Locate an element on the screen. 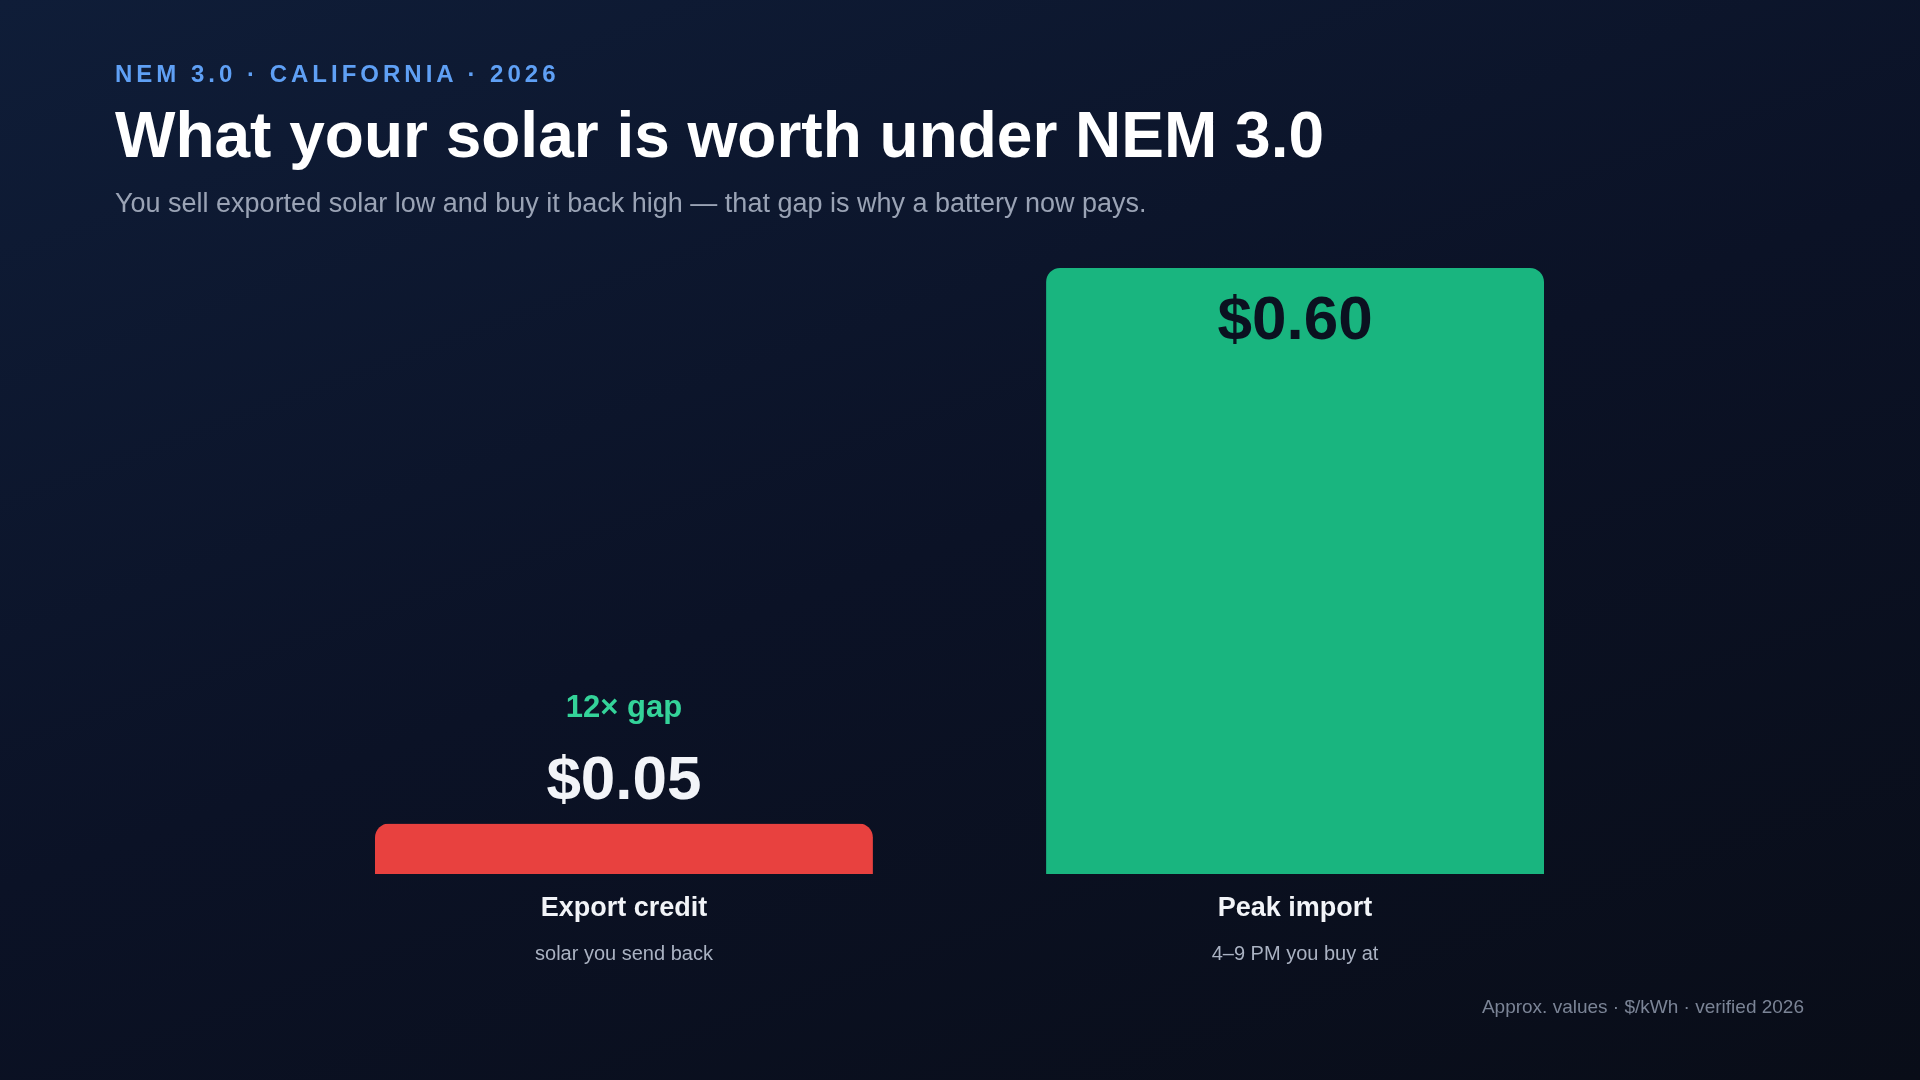 The width and height of the screenshot is (1920, 1080). data-label: $0.60 is located at coordinates (1295, 317).